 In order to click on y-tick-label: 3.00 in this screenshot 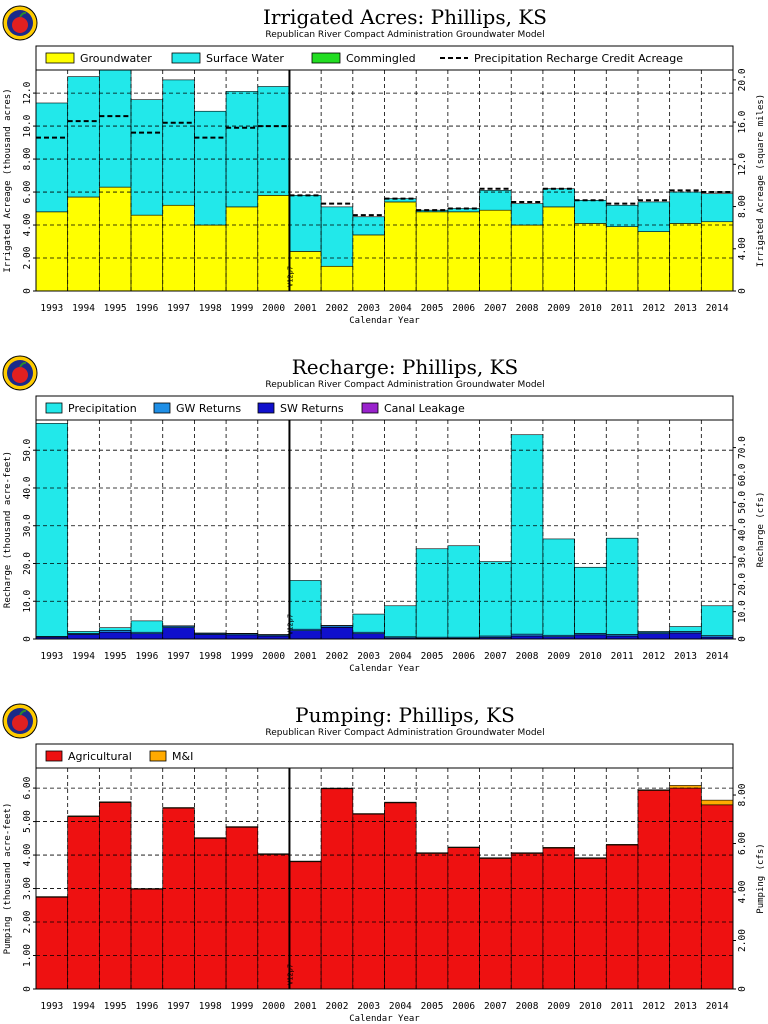, I will do `click(27, 888)`.